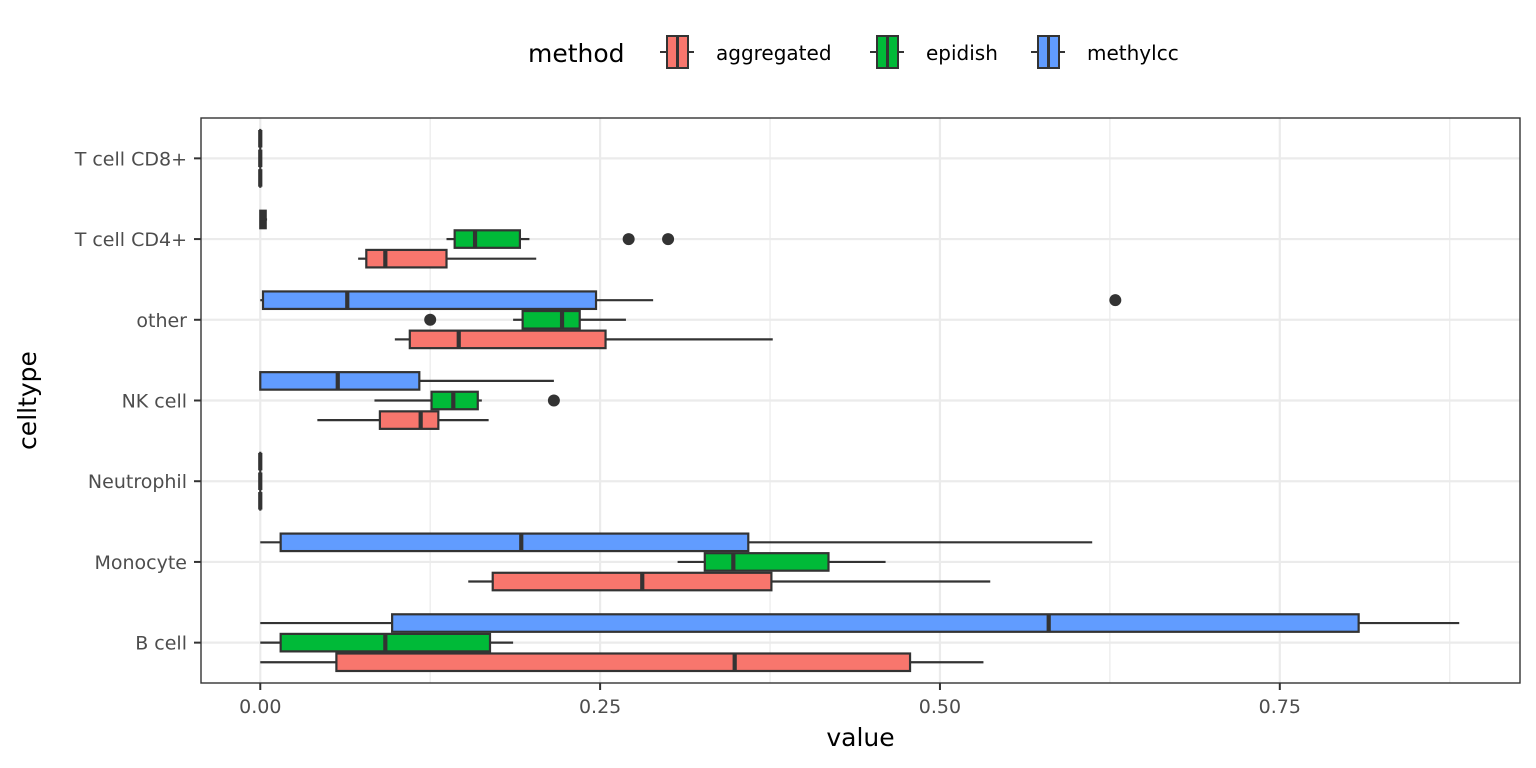 The width and height of the screenshot is (1536, 768). I want to click on box-aggregated-monocyte, so click(729, 581).